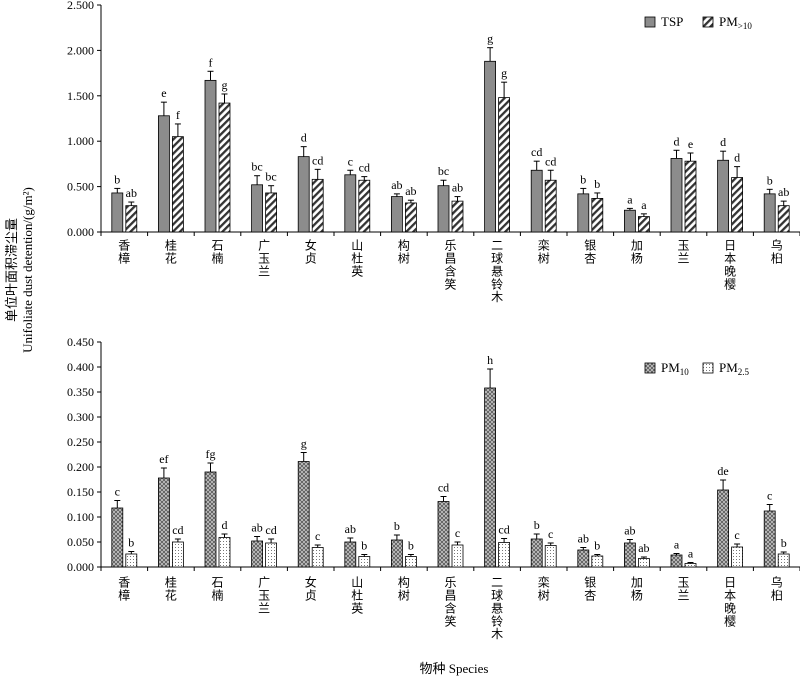 The height and width of the screenshot is (679, 800). What do you see at coordinates (590, 251) in the screenshot?
I see `category-label: 银杏` at bounding box center [590, 251].